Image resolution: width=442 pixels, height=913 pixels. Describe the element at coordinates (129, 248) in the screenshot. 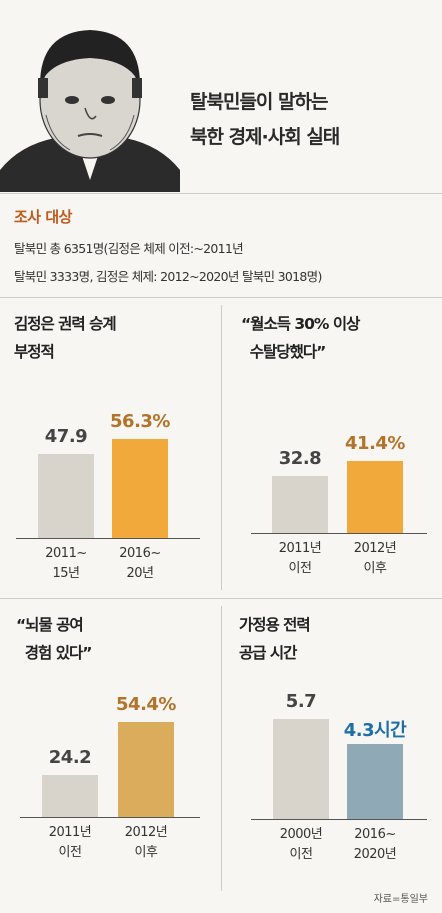

I see `survey-line-1: 탈북민 총 6351명(김정은 체제 이전:~2011년` at that location.